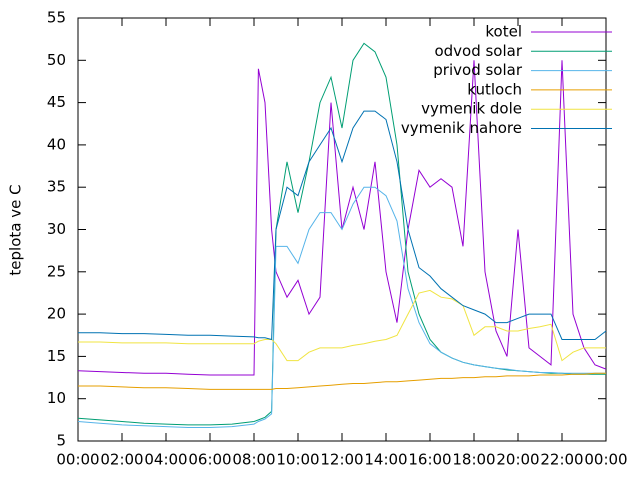 This screenshot has height=484, width=640. Describe the element at coordinates (56, 187) in the screenshot. I see `y-tick-label: 35` at that location.